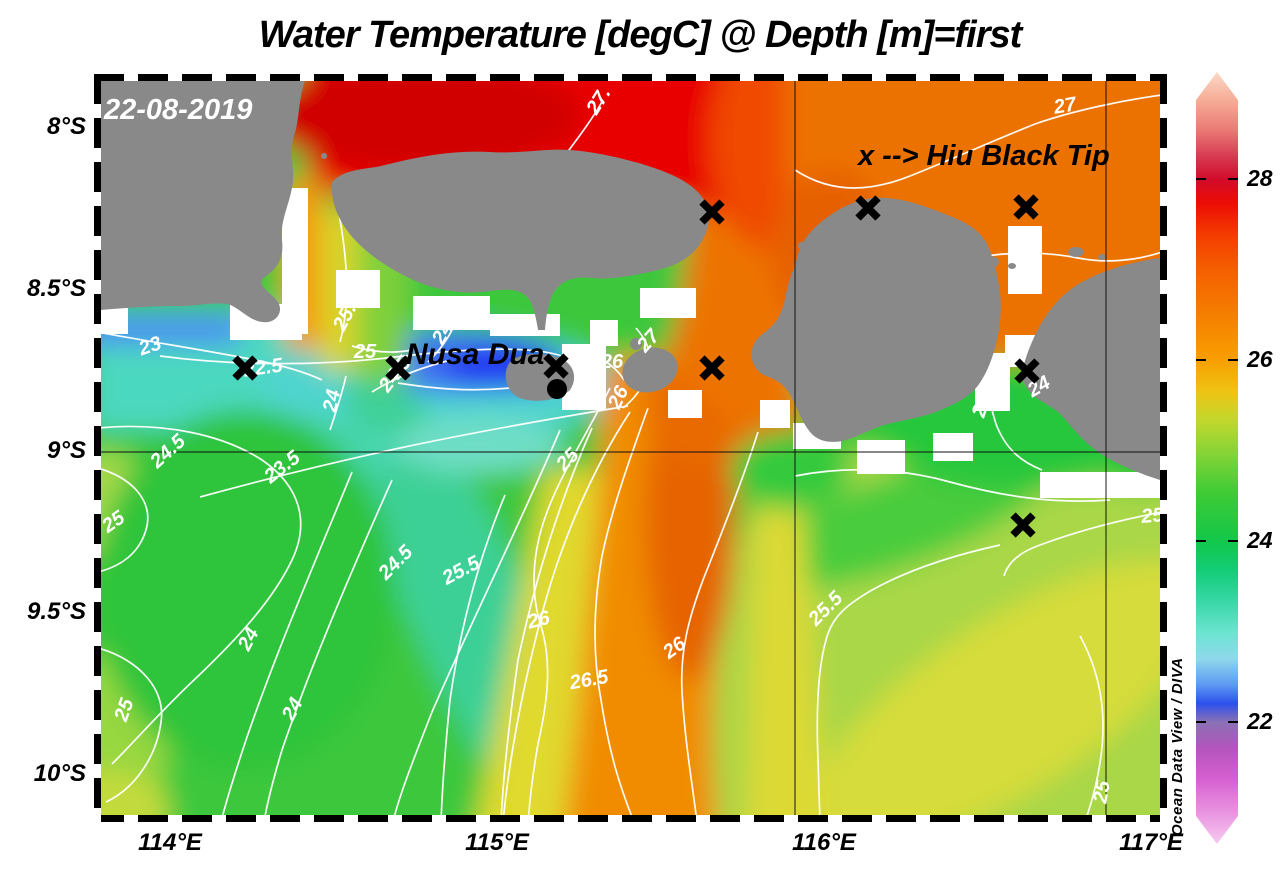  I want to click on land-java, so click(203, 202).